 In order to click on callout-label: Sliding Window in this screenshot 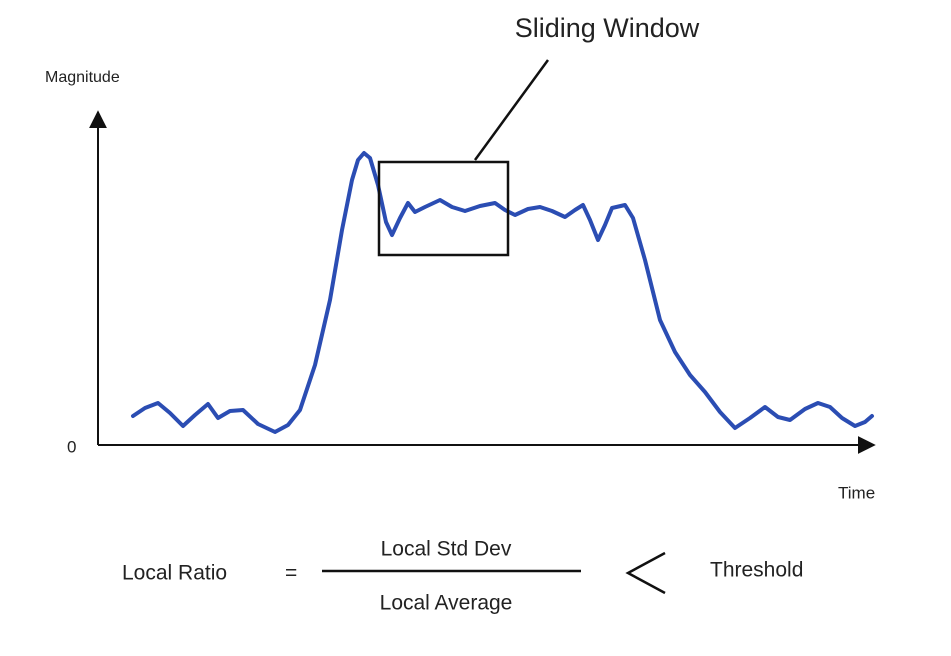, I will do `click(607, 28)`.